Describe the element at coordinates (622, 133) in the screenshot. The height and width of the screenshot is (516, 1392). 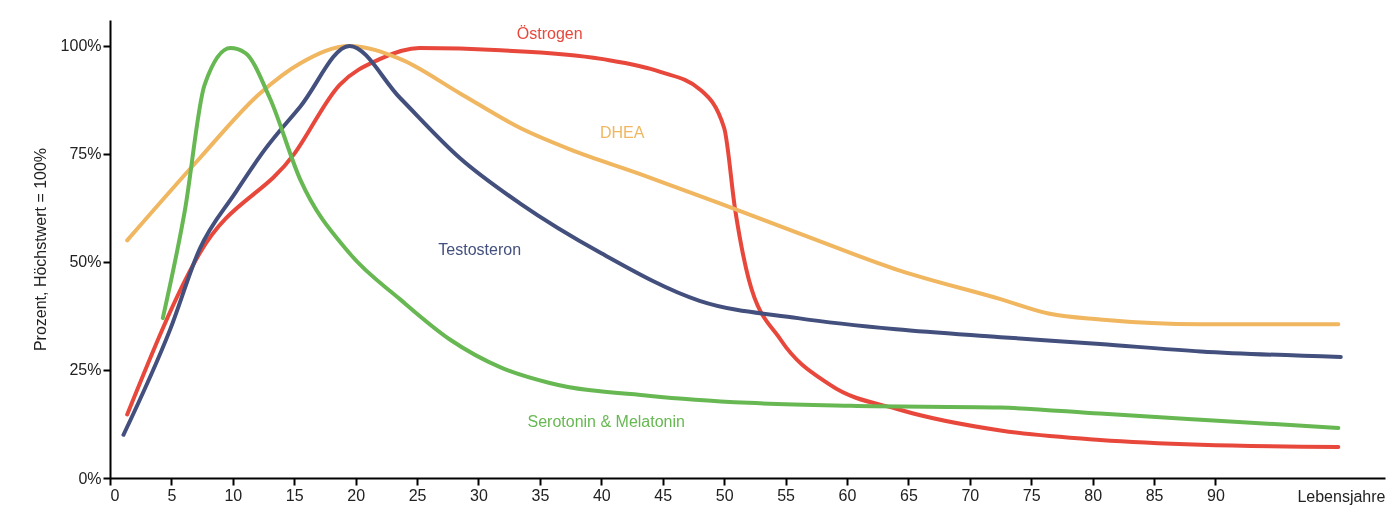
I see `series-label: DHEA` at that location.